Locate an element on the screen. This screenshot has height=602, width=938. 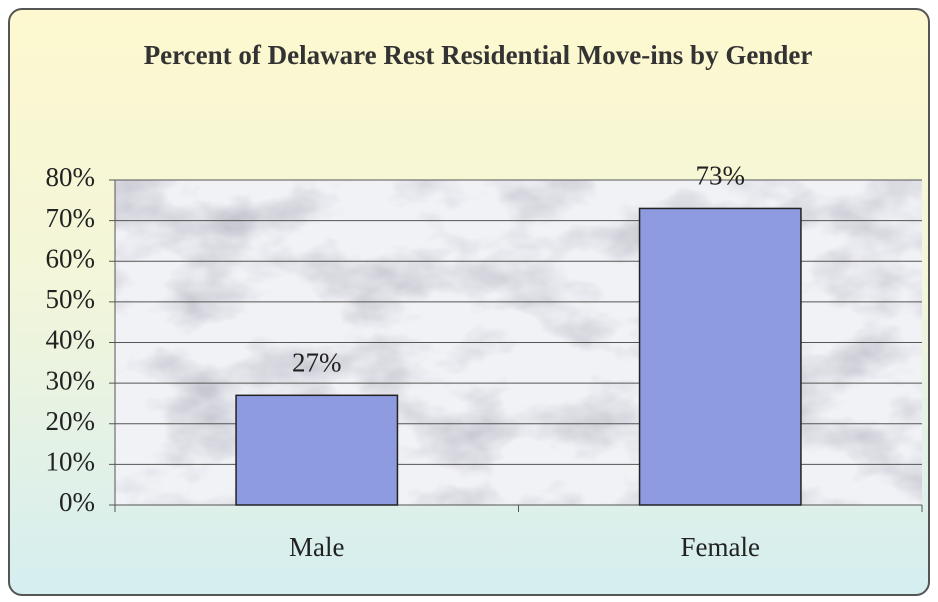
data-label: 73% is located at coordinates (721, 176).